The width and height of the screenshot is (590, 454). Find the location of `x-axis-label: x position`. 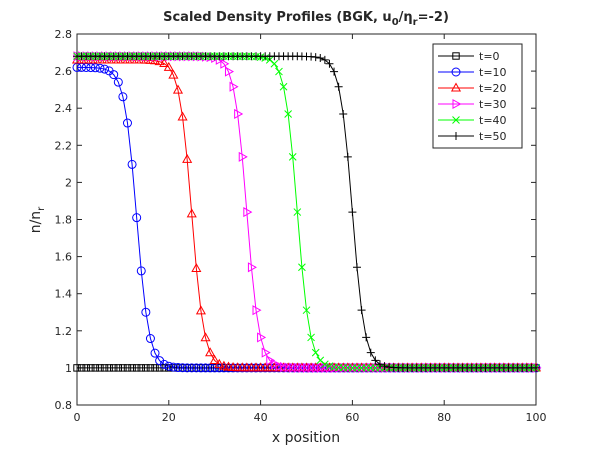

x-axis-label: x position is located at coordinates (306, 438).